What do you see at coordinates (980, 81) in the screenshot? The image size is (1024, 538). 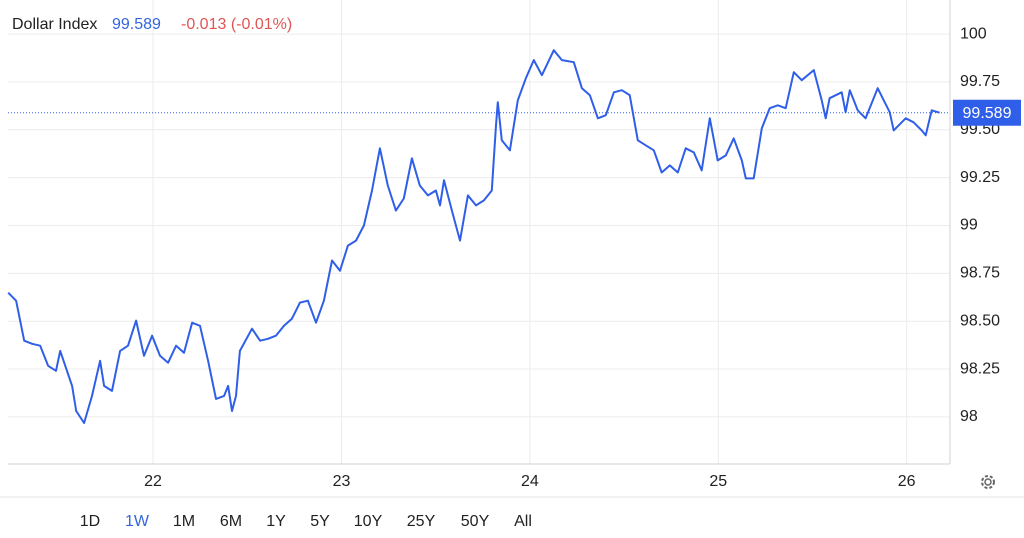 I see `y-tick-label: 99.75` at bounding box center [980, 81].